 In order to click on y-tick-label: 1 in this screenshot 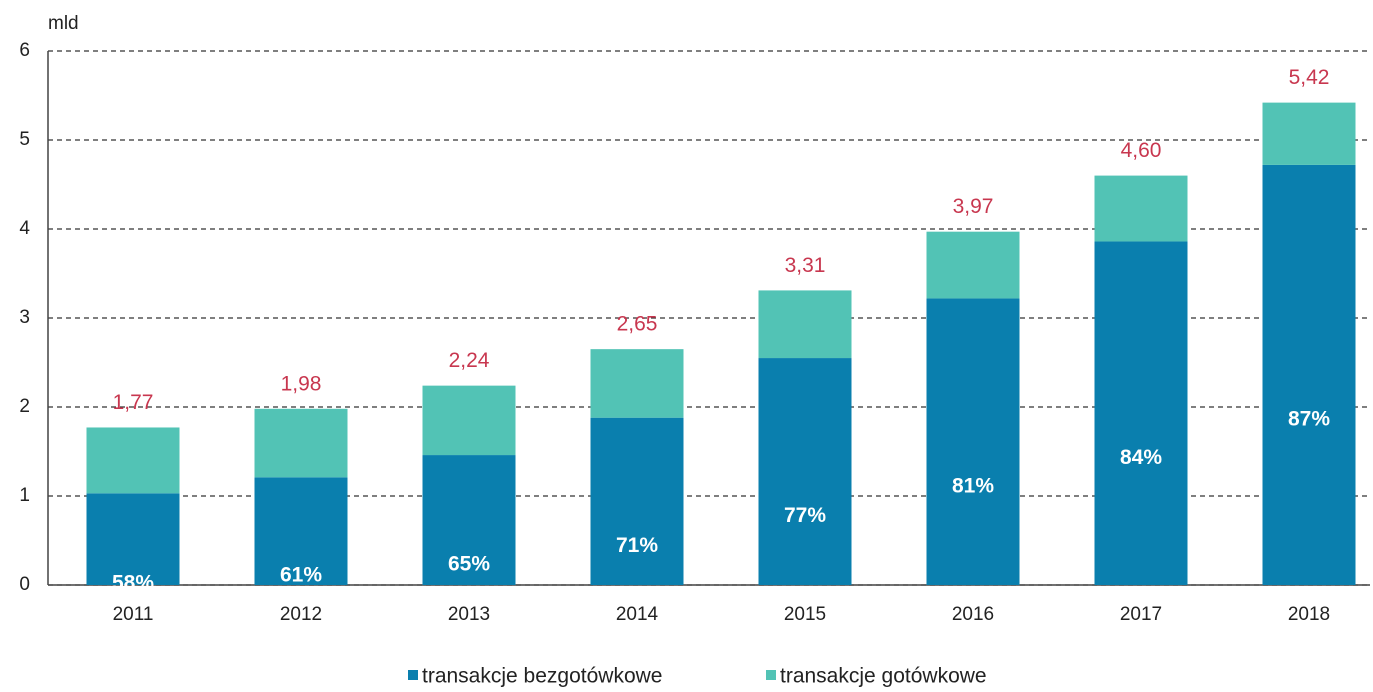, I will do `click(24, 495)`.